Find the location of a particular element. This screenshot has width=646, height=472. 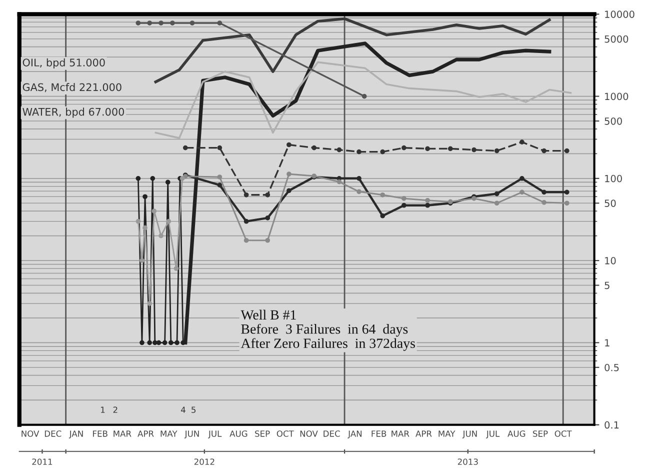

x2-tick-label: 2012 is located at coordinates (204, 461).